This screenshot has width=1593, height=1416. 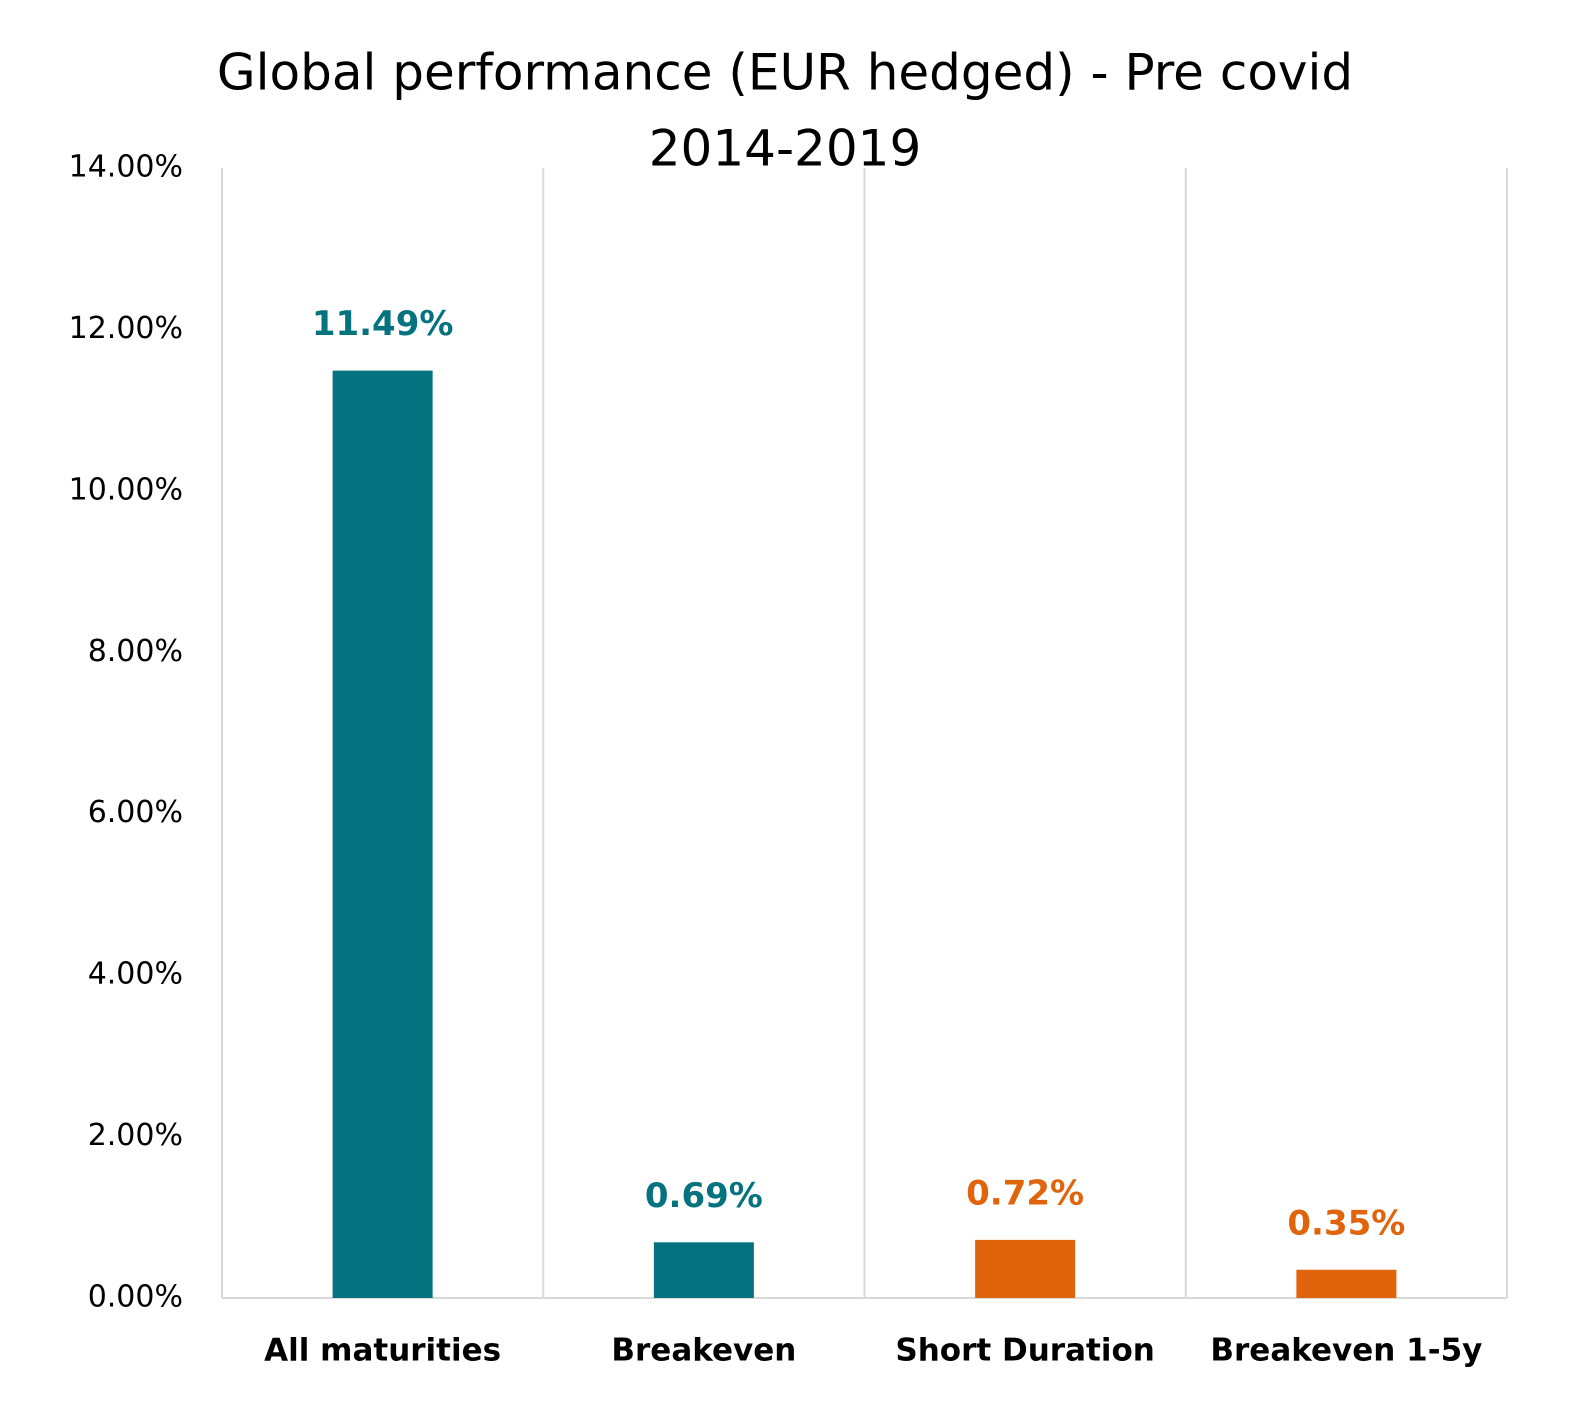 I want to click on y-tick-label: 4.00%, so click(x=135, y=974).